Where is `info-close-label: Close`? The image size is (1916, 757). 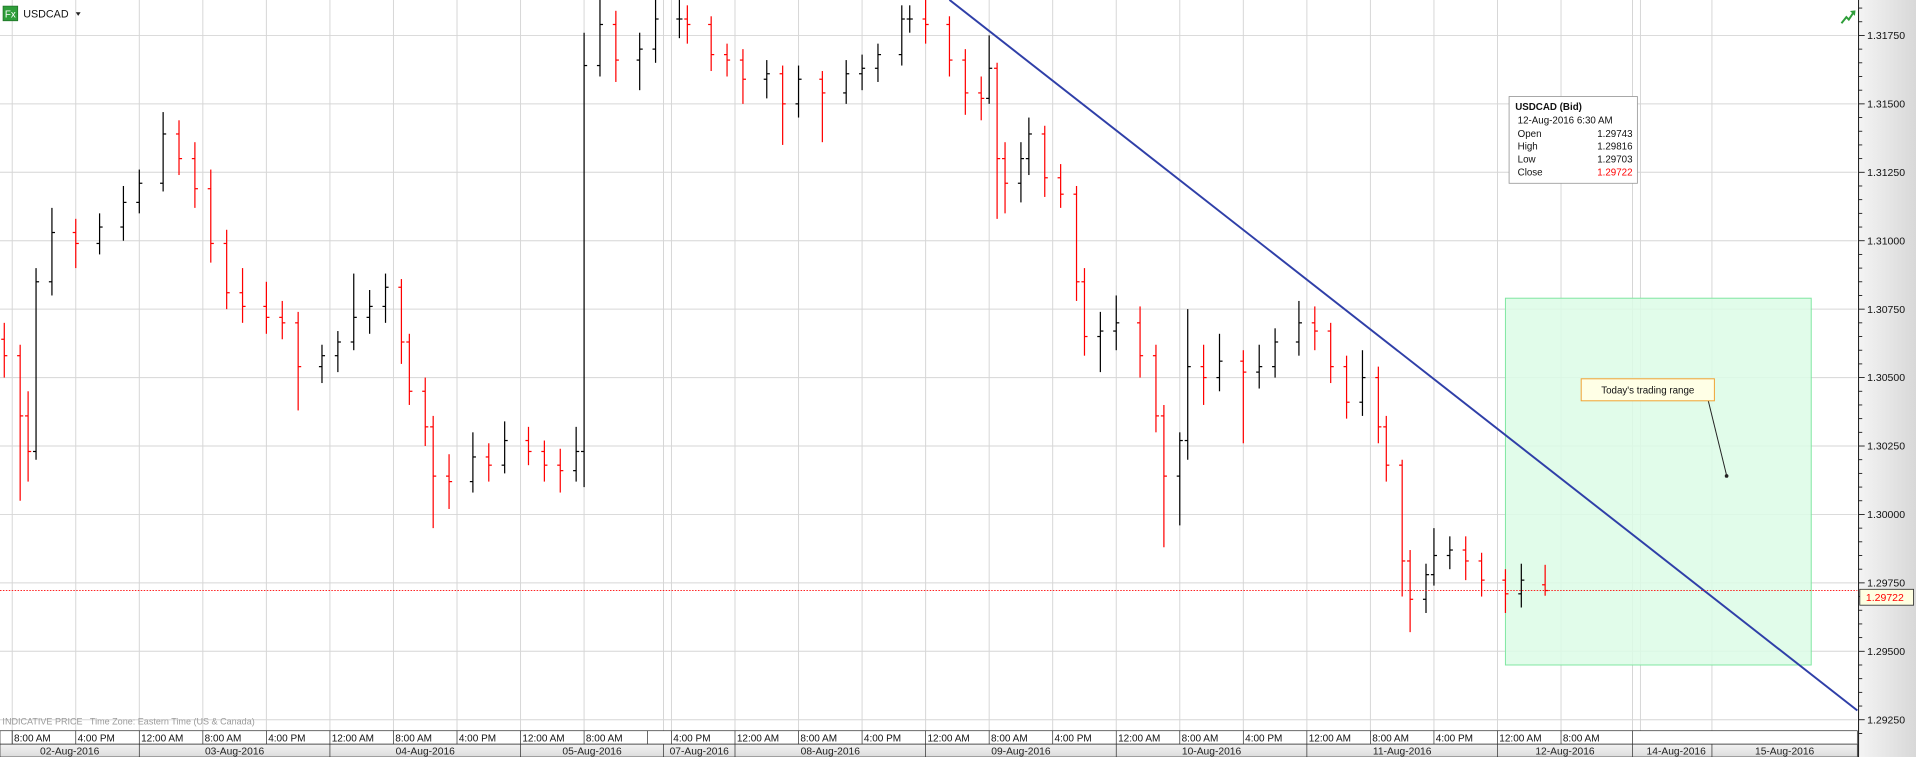 info-close-label: Close is located at coordinates (1530, 172).